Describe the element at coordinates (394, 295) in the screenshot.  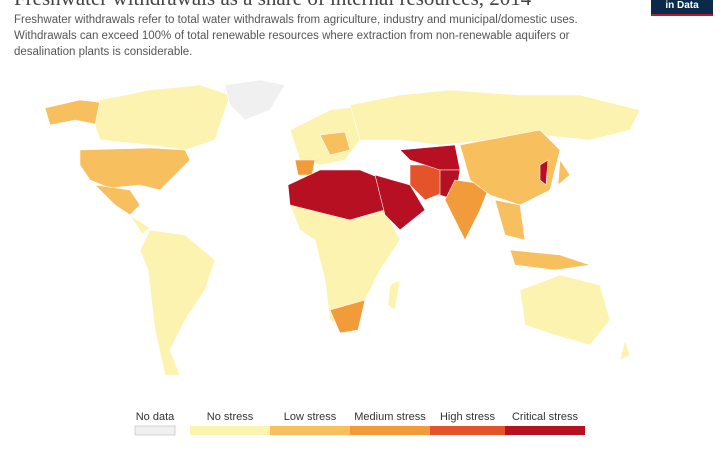
I see `madagascar` at that location.